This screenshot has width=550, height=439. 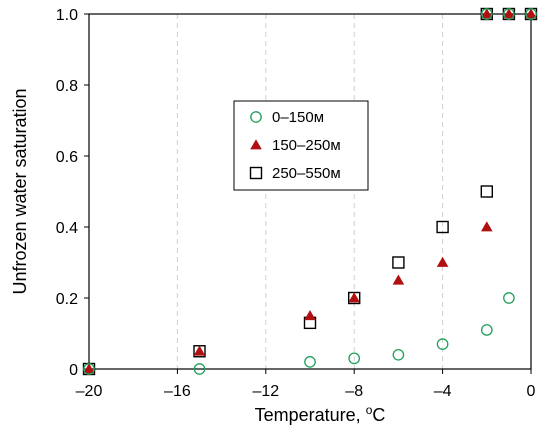 What do you see at coordinates (177, 391) in the screenshot?
I see `x-tick-label: –16` at bounding box center [177, 391].